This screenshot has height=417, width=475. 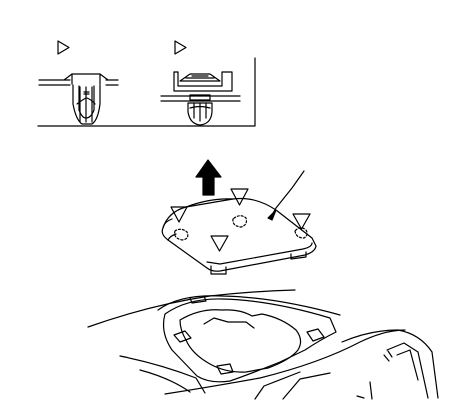 What do you see at coordinates (208, 177) in the screenshot?
I see `removal-arrow-icon` at bounding box center [208, 177].